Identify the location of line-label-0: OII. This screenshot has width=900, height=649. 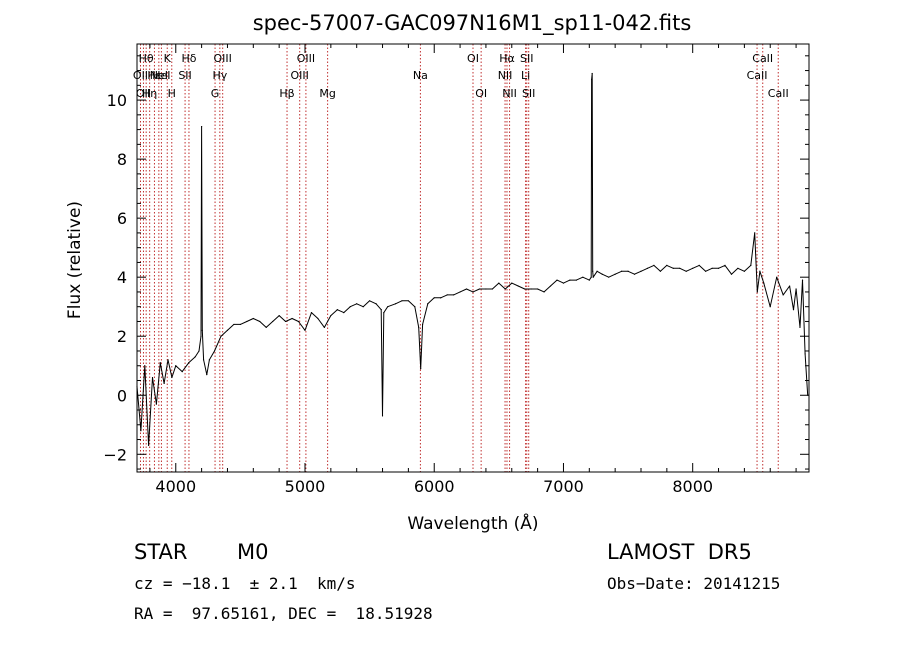
(140, 75).